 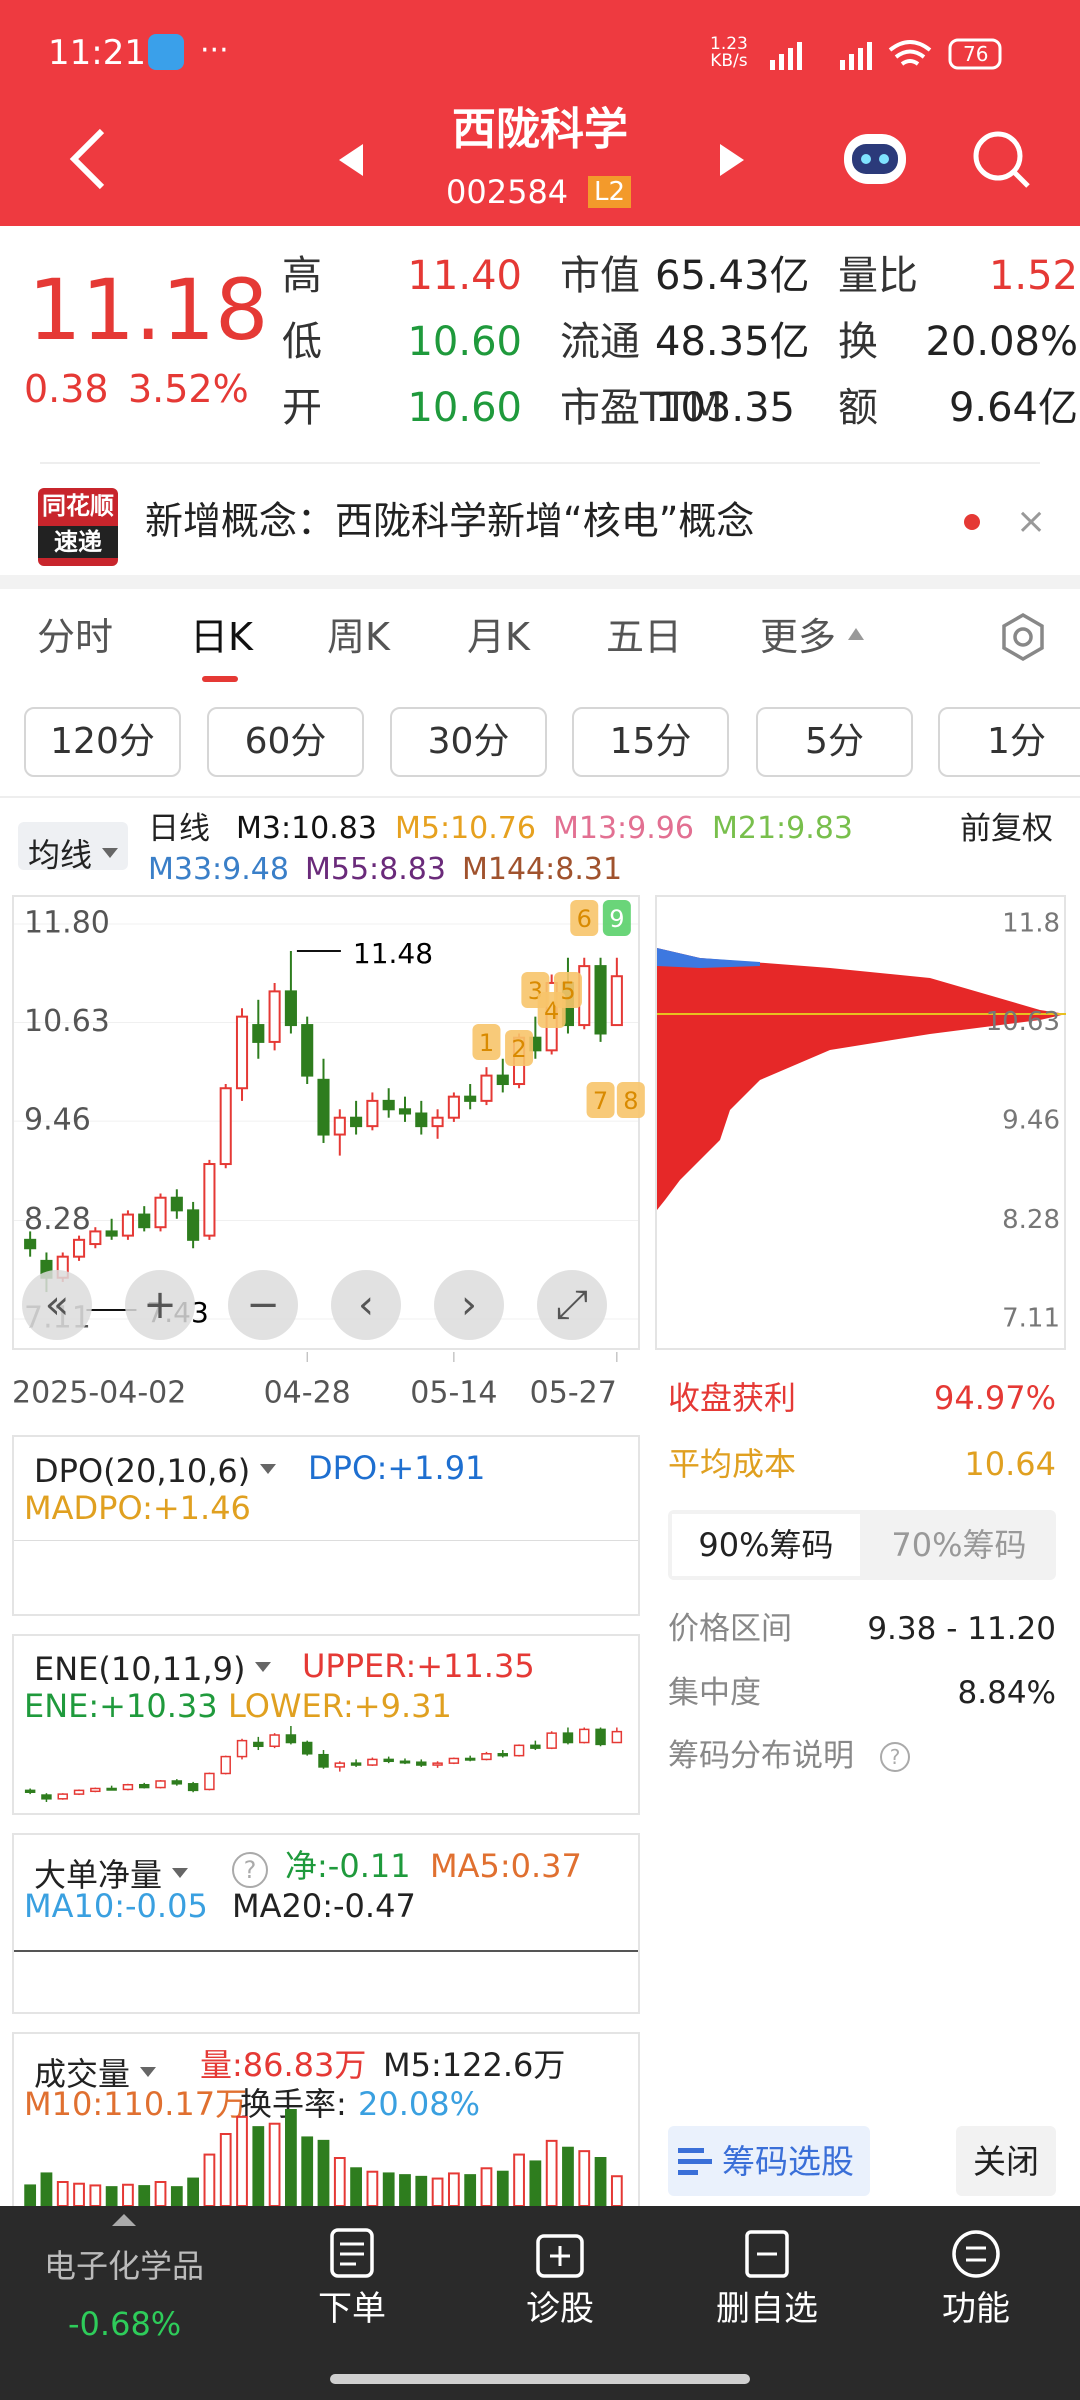 What do you see at coordinates (160, 1305) in the screenshot?
I see `chart-nav-button: +` at bounding box center [160, 1305].